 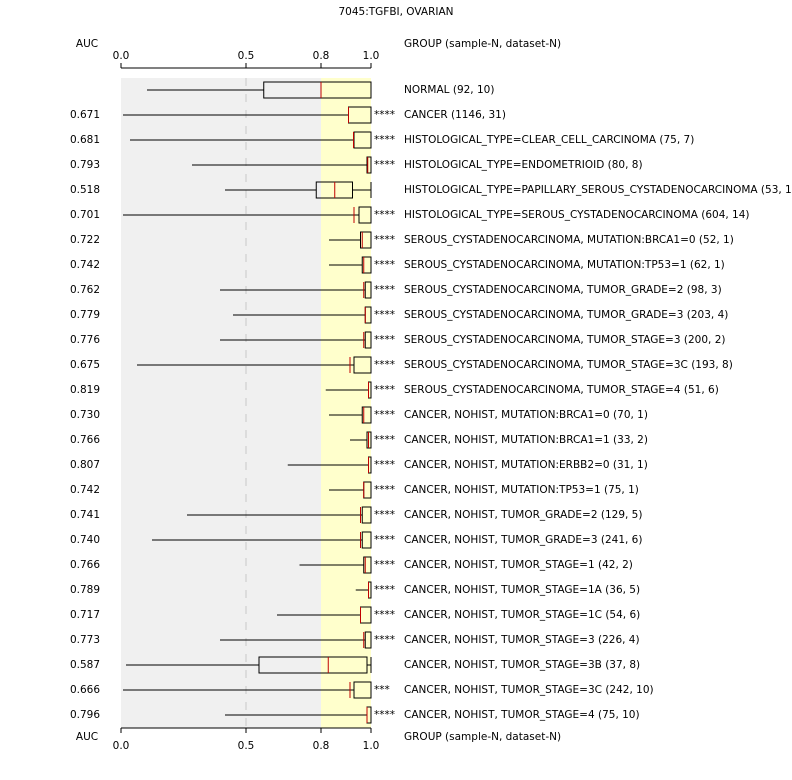 I want to click on group-label: NORMAL (92, 10), so click(x=449, y=90).